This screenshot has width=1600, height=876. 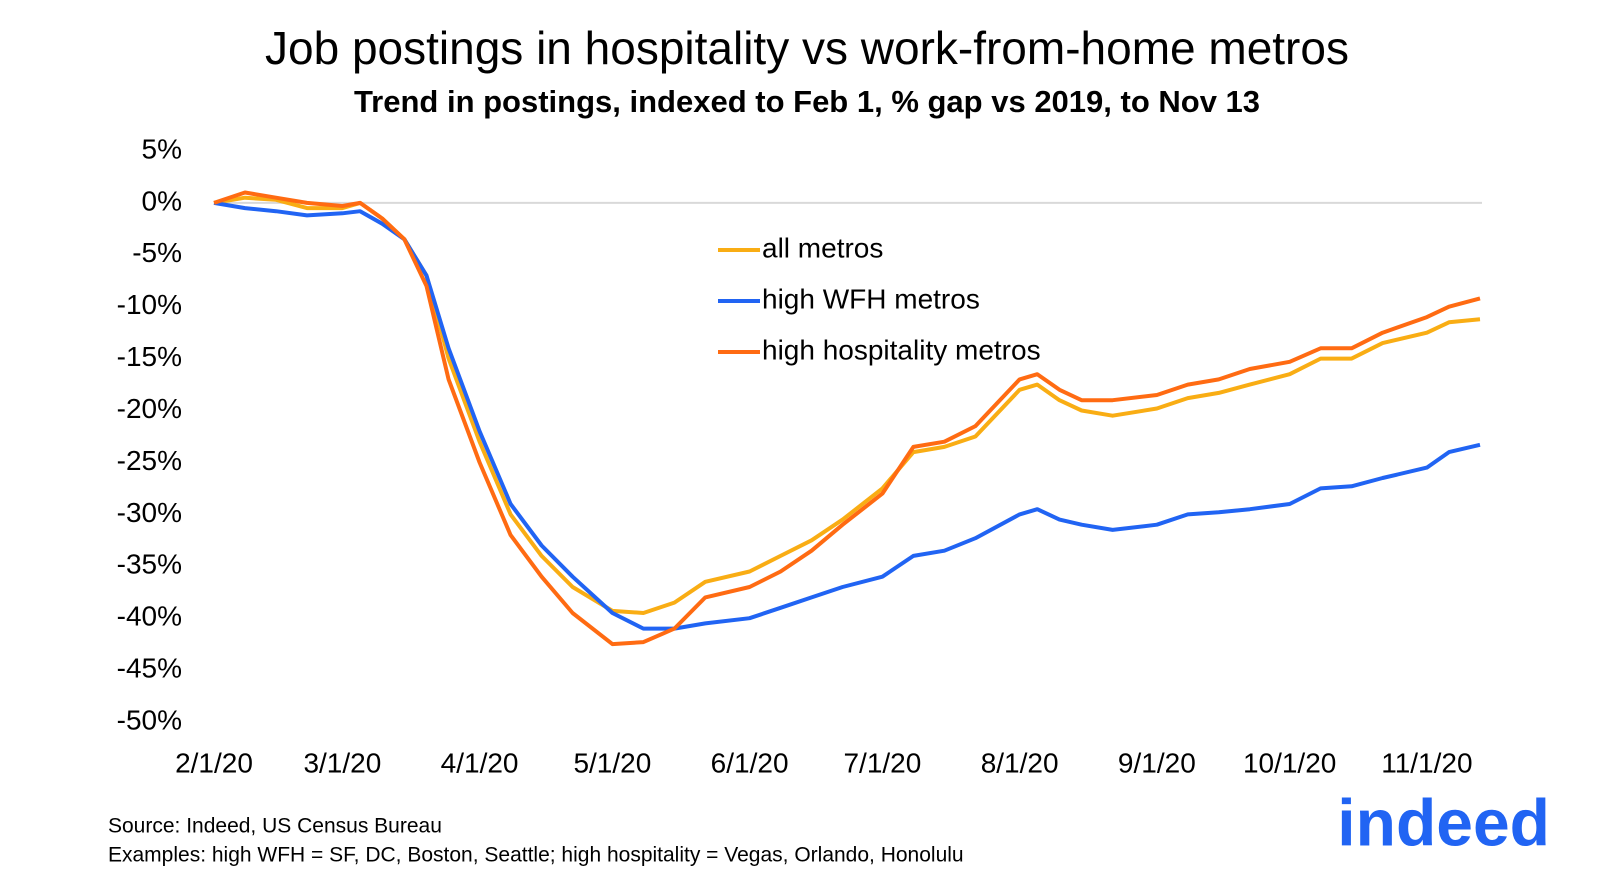 I want to click on legend-label: all metros, so click(x=822, y=247).